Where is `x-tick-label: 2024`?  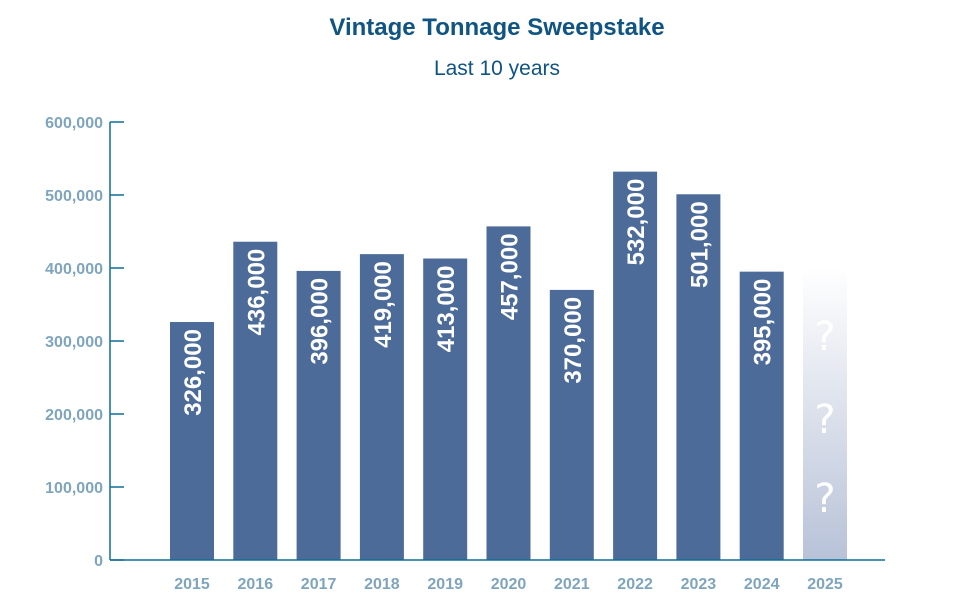 x-tick-label: 2024 is located at coordinates (762, 584).